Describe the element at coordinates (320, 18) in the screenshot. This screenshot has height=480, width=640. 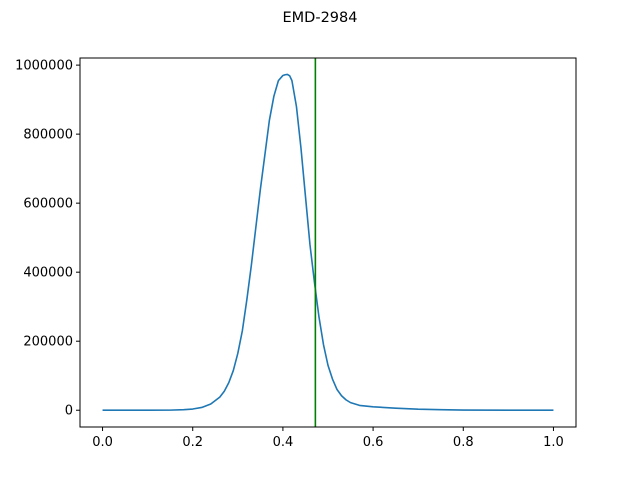
I see `chart-title: EMD-2984` at that location.